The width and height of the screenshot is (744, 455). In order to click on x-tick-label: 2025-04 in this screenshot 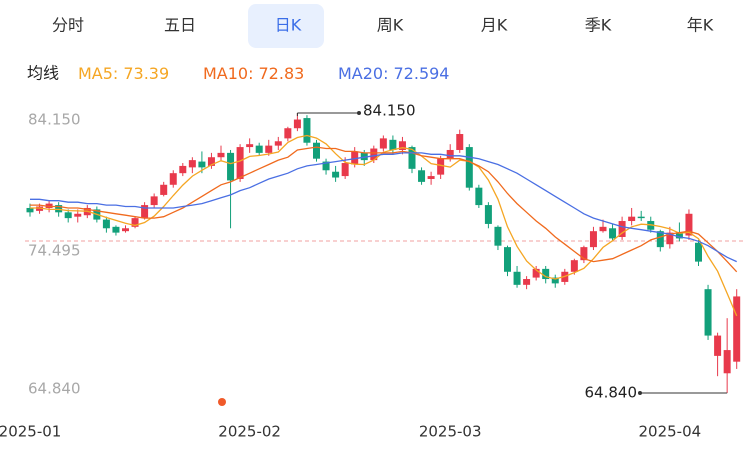, I will do `click(670, 432)`.